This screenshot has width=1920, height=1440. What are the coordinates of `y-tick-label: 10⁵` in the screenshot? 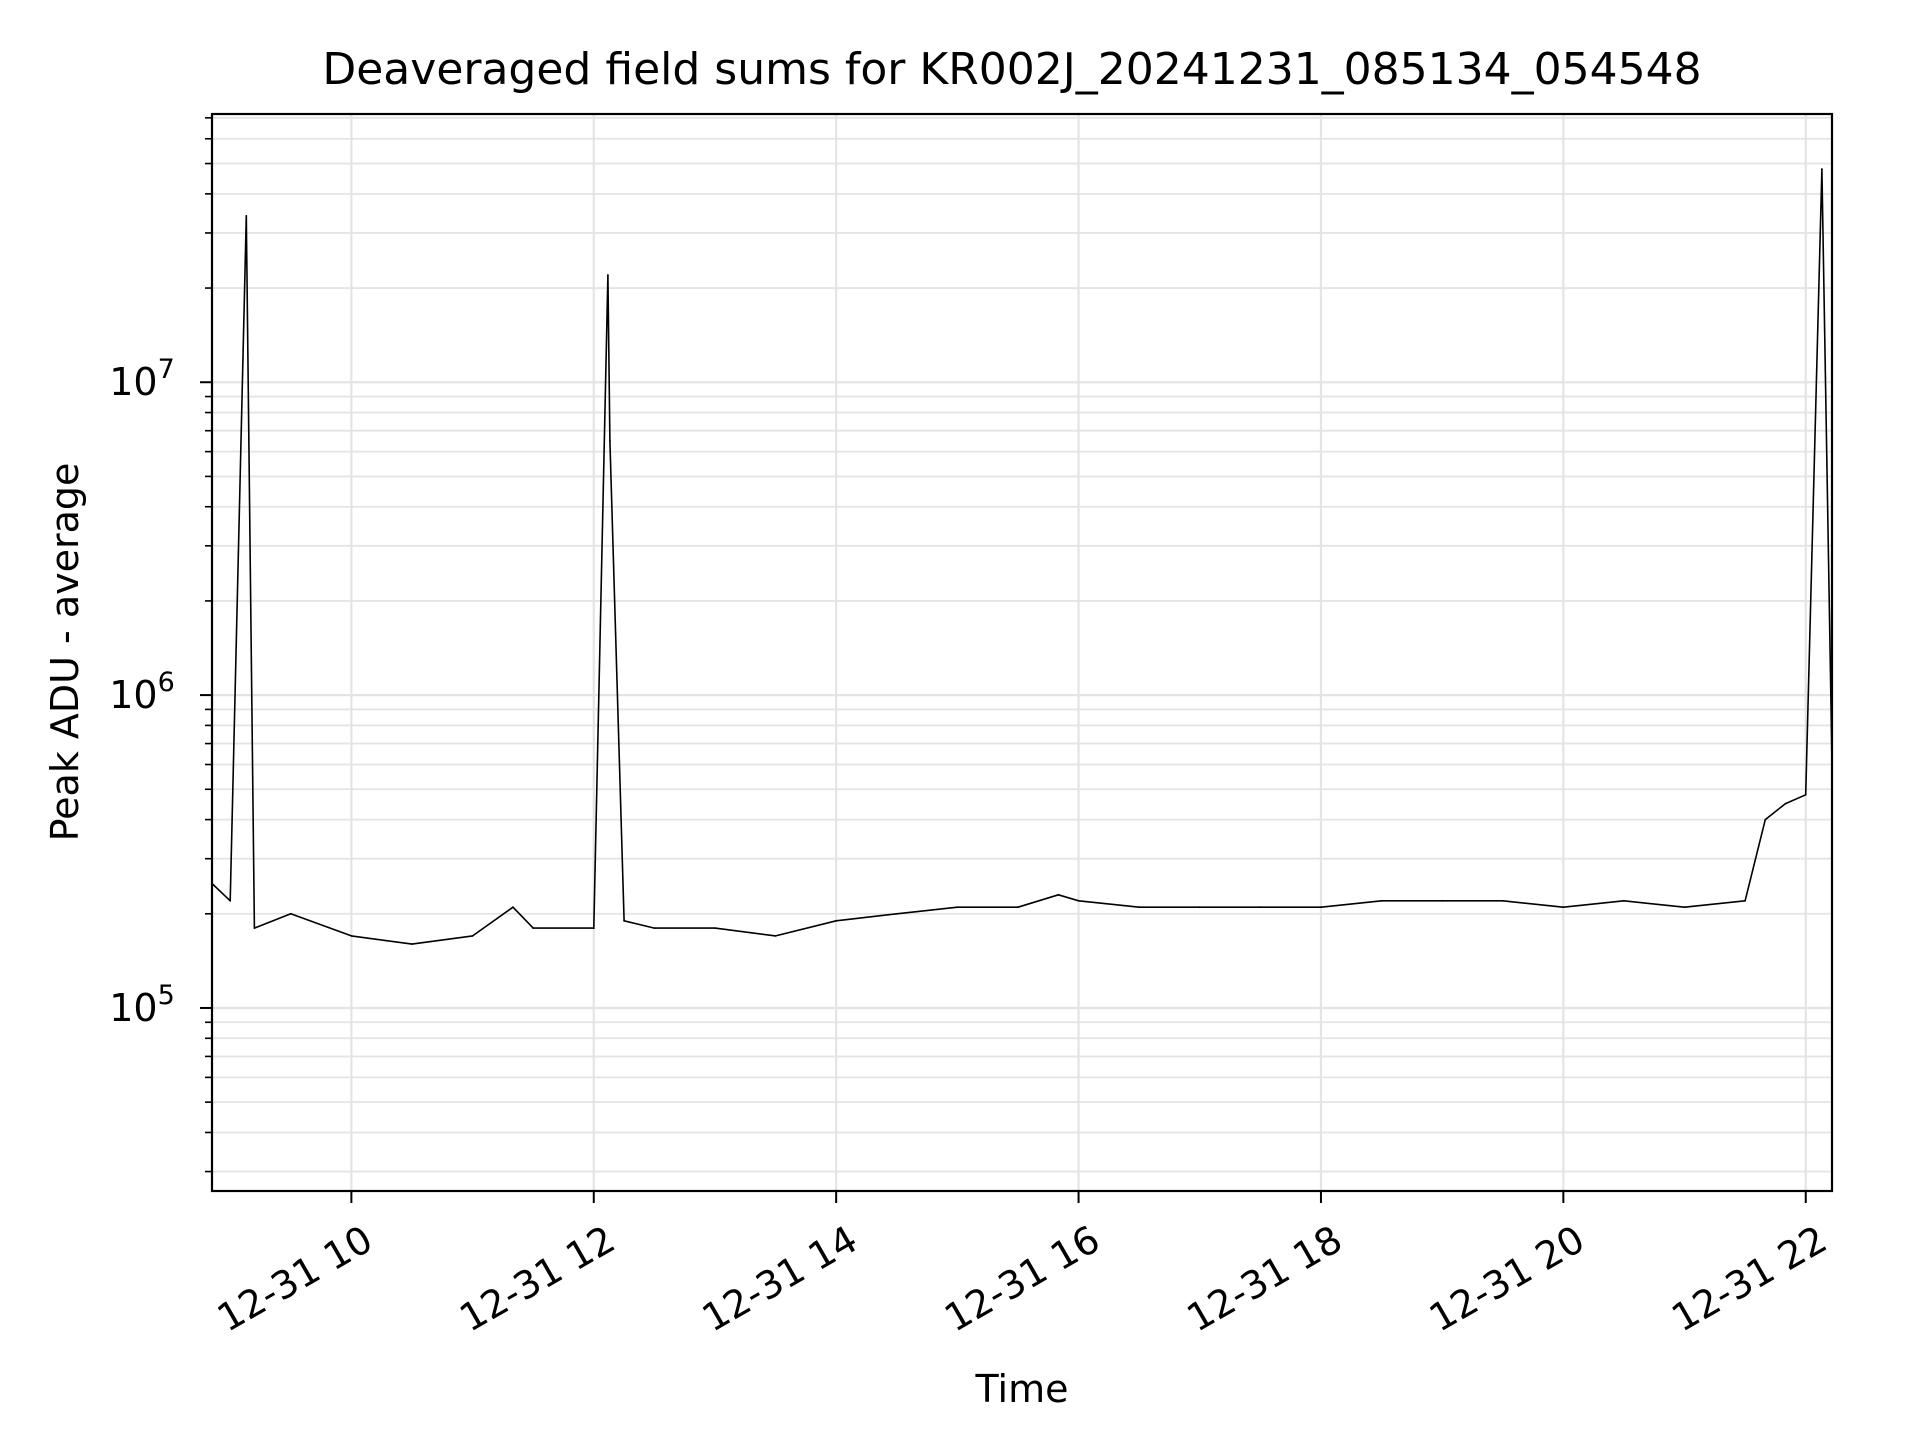 It's located at (142, 1005).